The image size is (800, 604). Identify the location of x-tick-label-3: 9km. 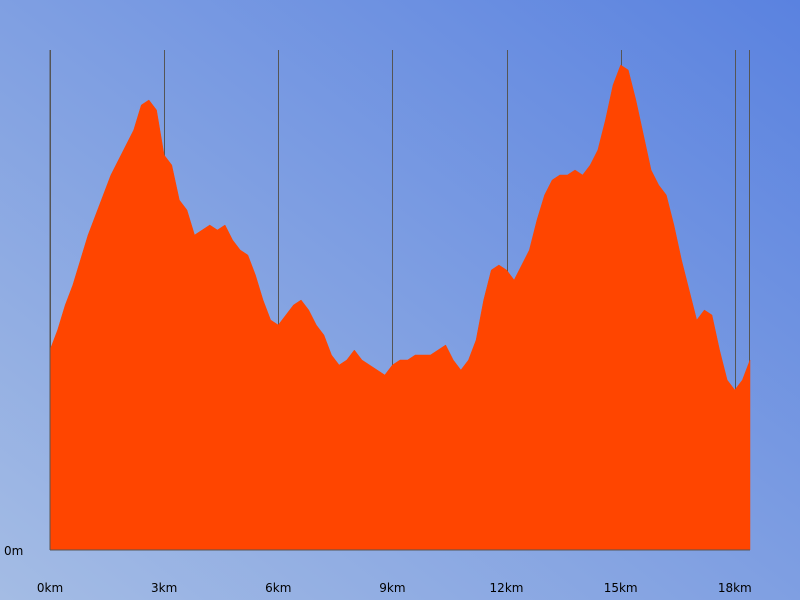
(392, 588).